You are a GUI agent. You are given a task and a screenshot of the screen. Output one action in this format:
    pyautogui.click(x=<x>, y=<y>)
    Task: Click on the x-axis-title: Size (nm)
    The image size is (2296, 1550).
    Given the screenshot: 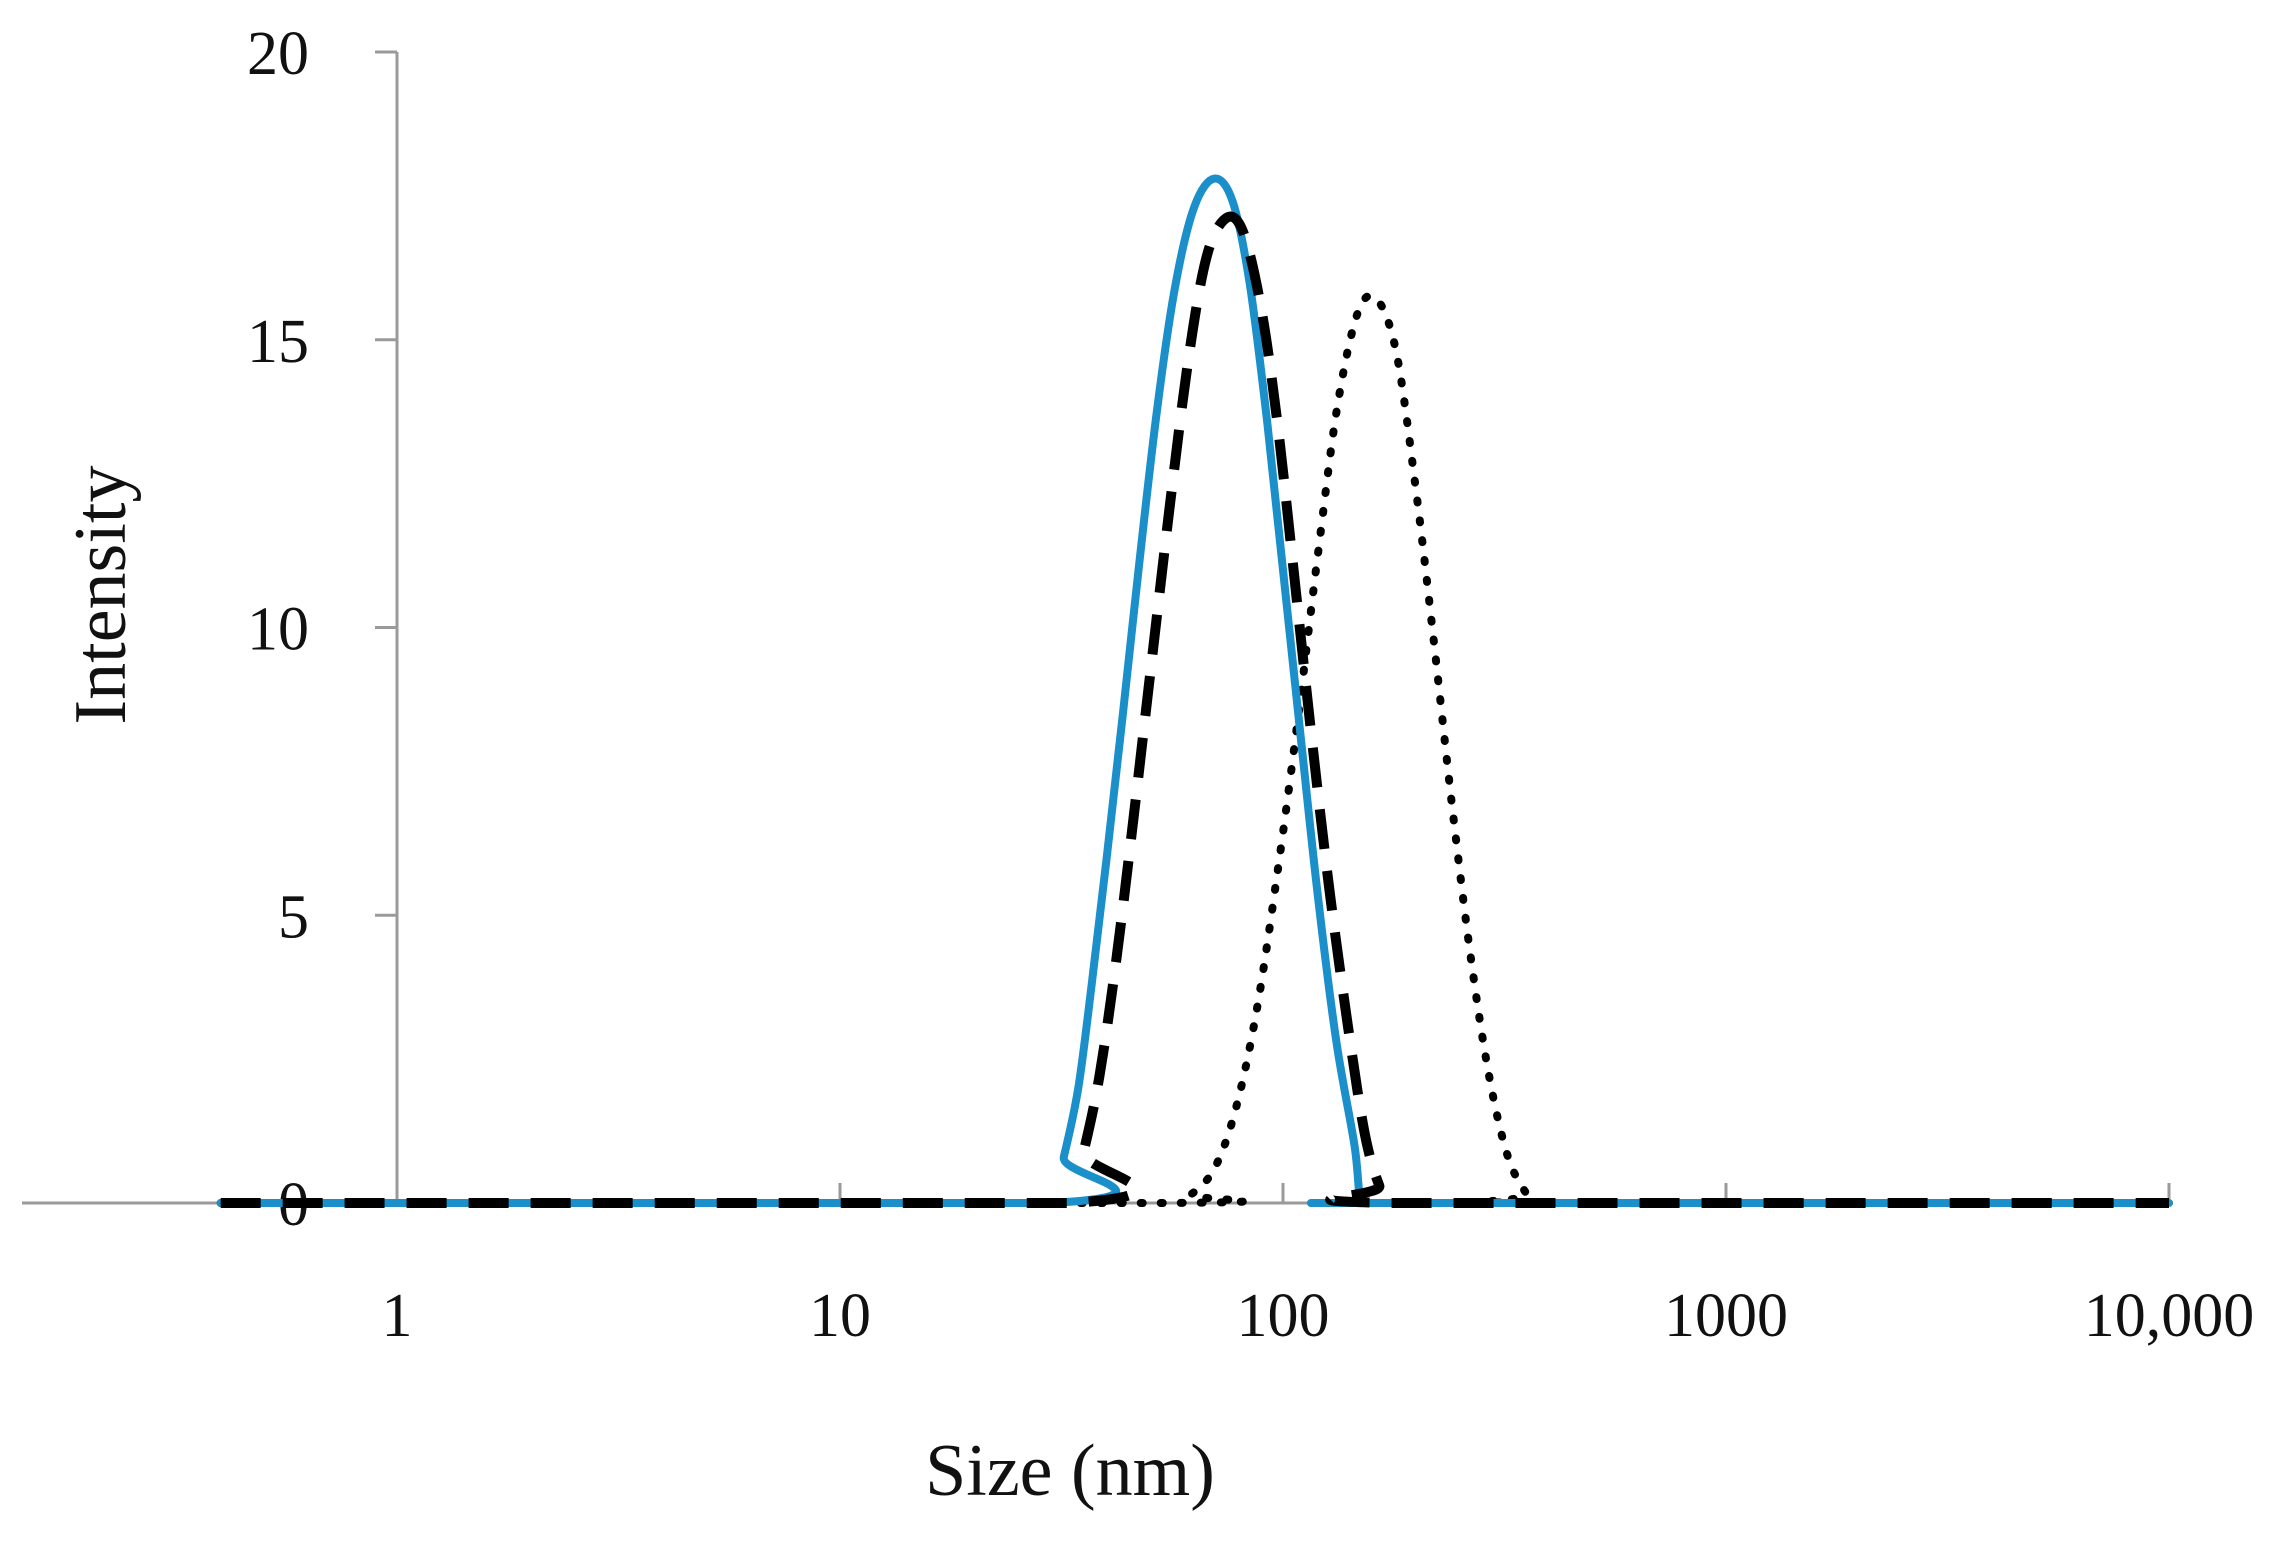 What is the action you would take?
    pyautogui.click(x=1070, y=1471)
    